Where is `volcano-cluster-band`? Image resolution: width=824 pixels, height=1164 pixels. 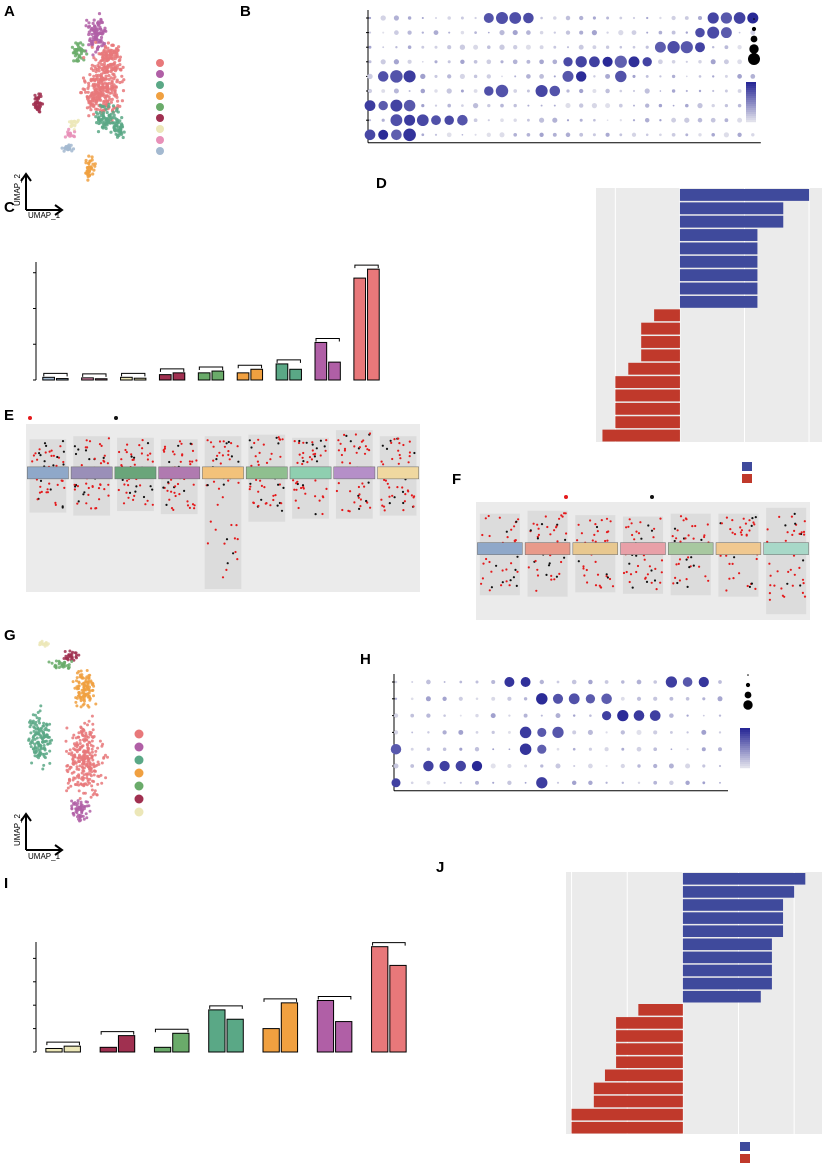
volcano-cluster-band is located at coordinates (223, 512).